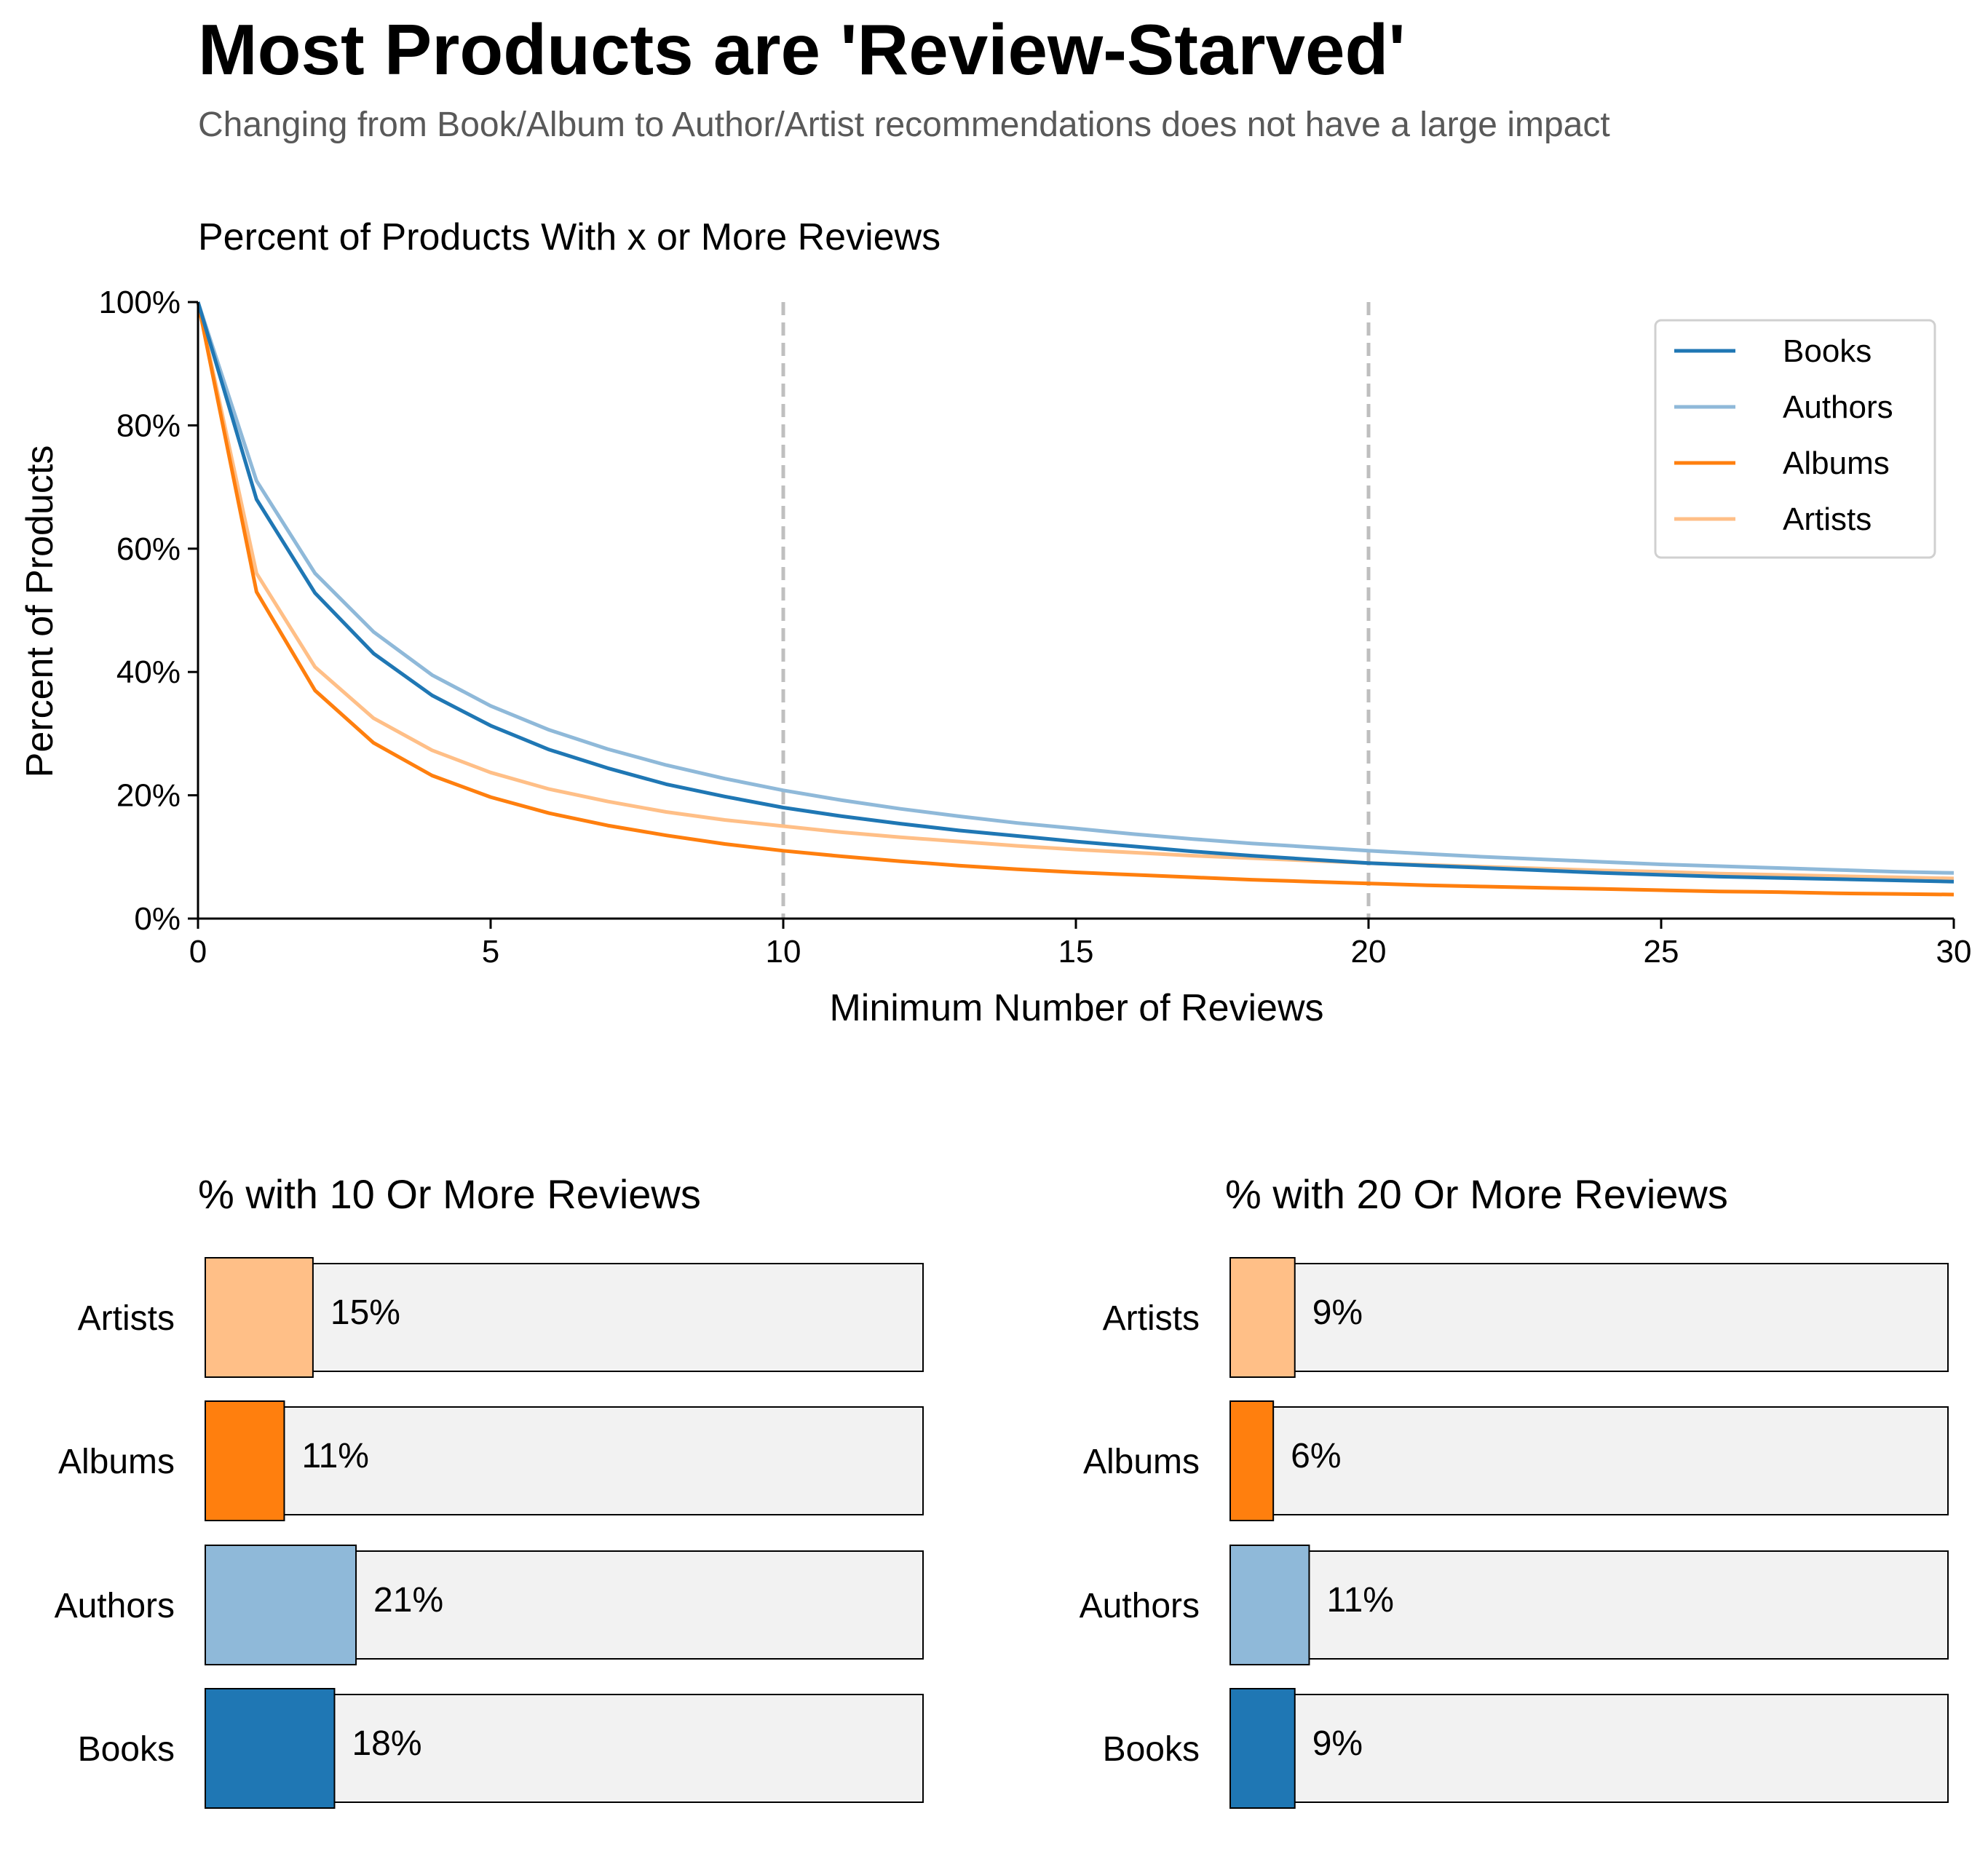 This screenshot has height=1859, width=1988. I want to click on x-tick-label: 20, so click(1369, 952).